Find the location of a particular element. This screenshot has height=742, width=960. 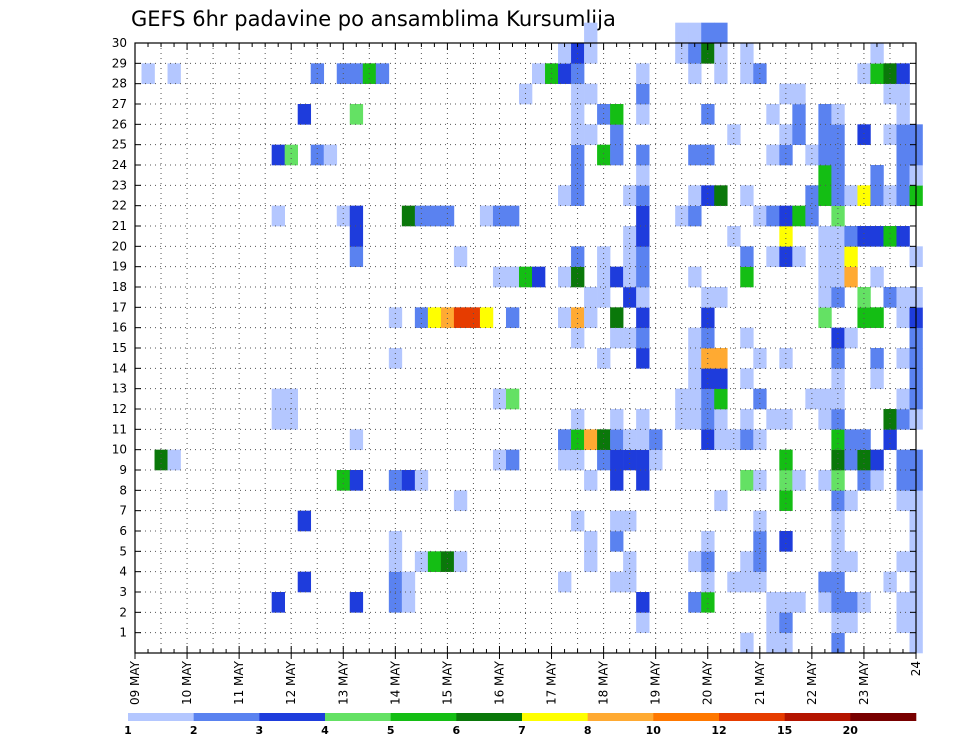

y-tick-label: 19 is located at coordinates (119, 267).